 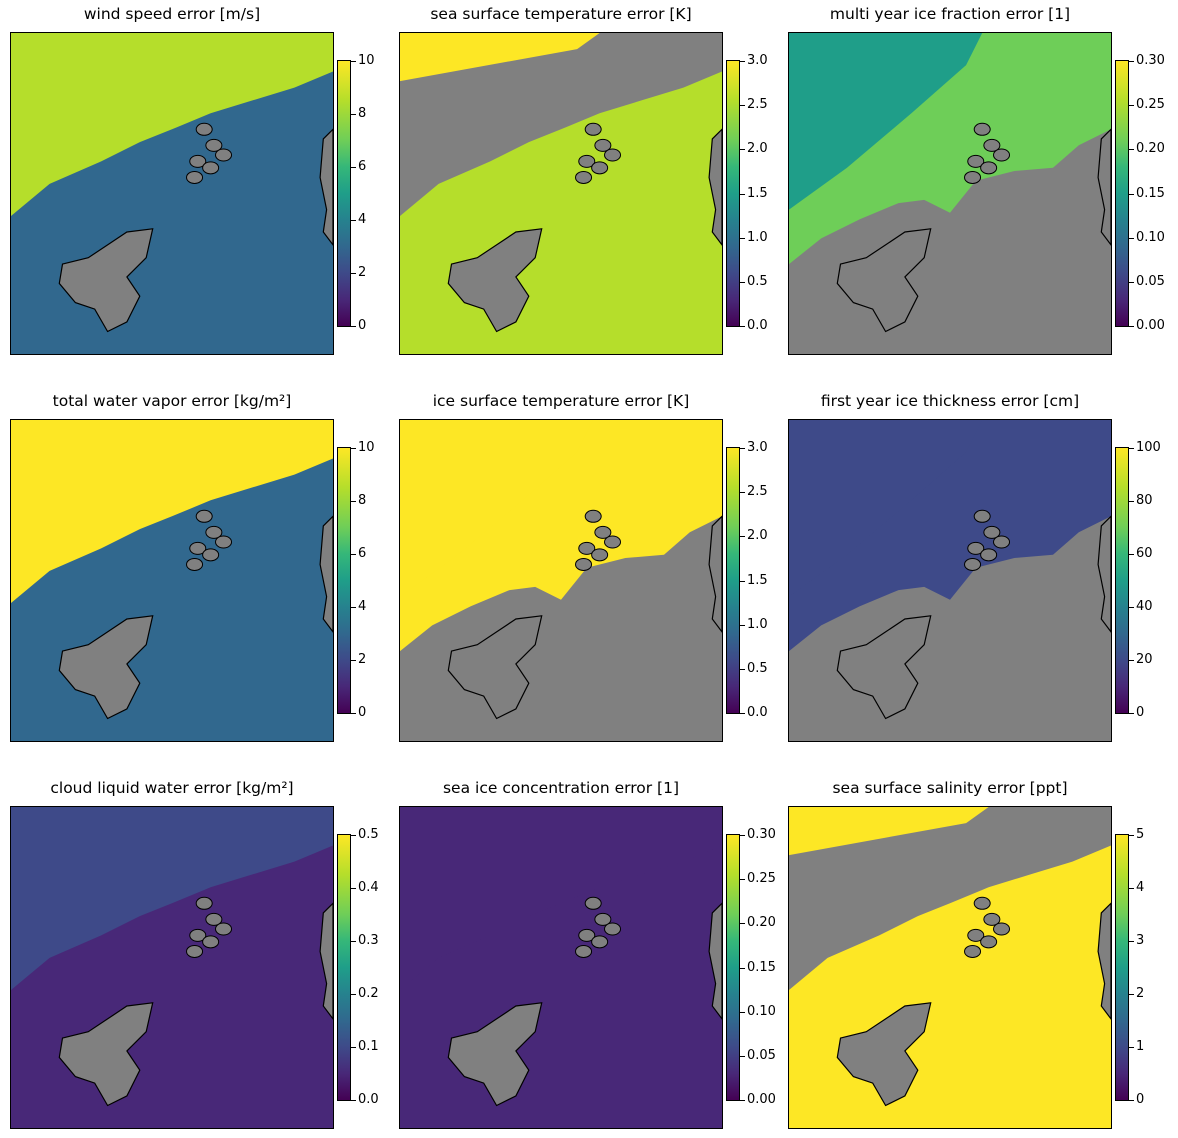 What do you see at coordinates (368, 1046) in the screenshot?
I see `colorbar-tick-label: 0.1` at bounding box center [368, 1046].